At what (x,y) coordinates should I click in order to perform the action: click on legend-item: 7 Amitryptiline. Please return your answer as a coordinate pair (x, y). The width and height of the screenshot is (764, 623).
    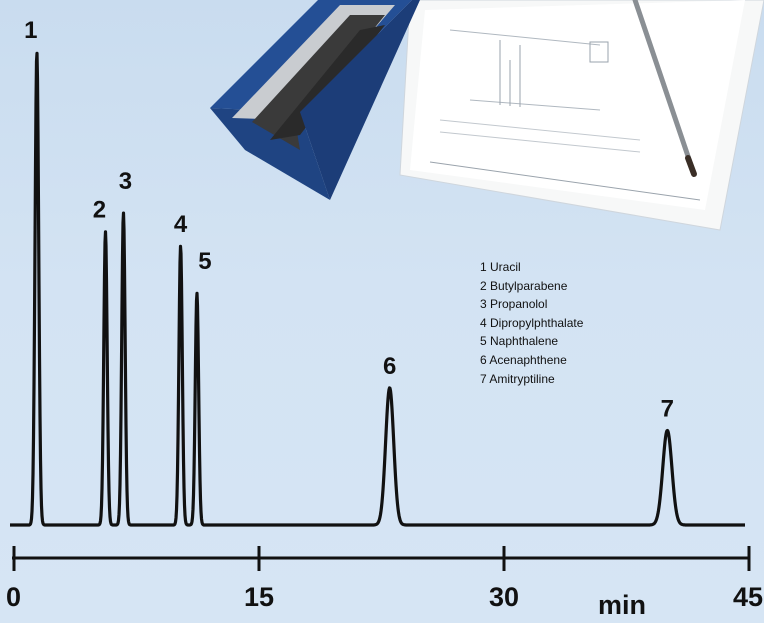
    Looking at the image, I should click on (517, 378).